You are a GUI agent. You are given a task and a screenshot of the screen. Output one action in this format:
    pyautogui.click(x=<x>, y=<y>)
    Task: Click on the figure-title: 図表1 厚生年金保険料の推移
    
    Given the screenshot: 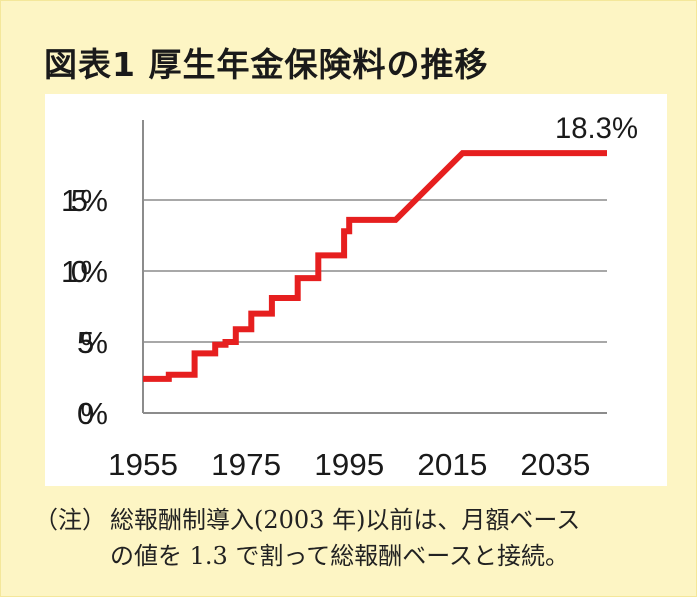 What is the action you would take?
    pyautogui.click(x=266, y=64)
    